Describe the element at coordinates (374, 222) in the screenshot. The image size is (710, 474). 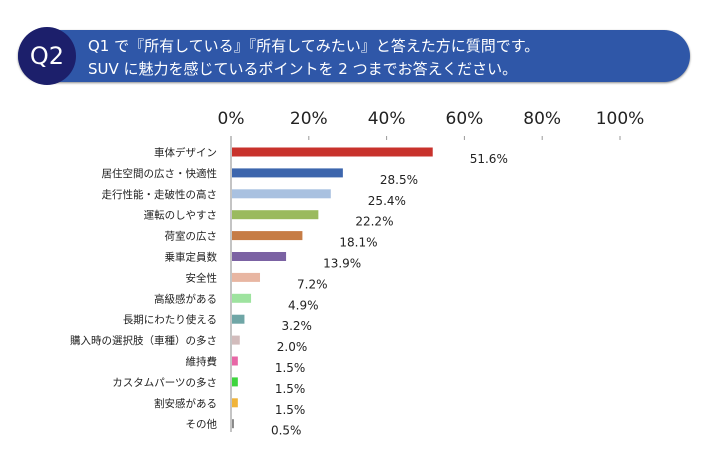
I see `data-label: 22.2%` at that location.